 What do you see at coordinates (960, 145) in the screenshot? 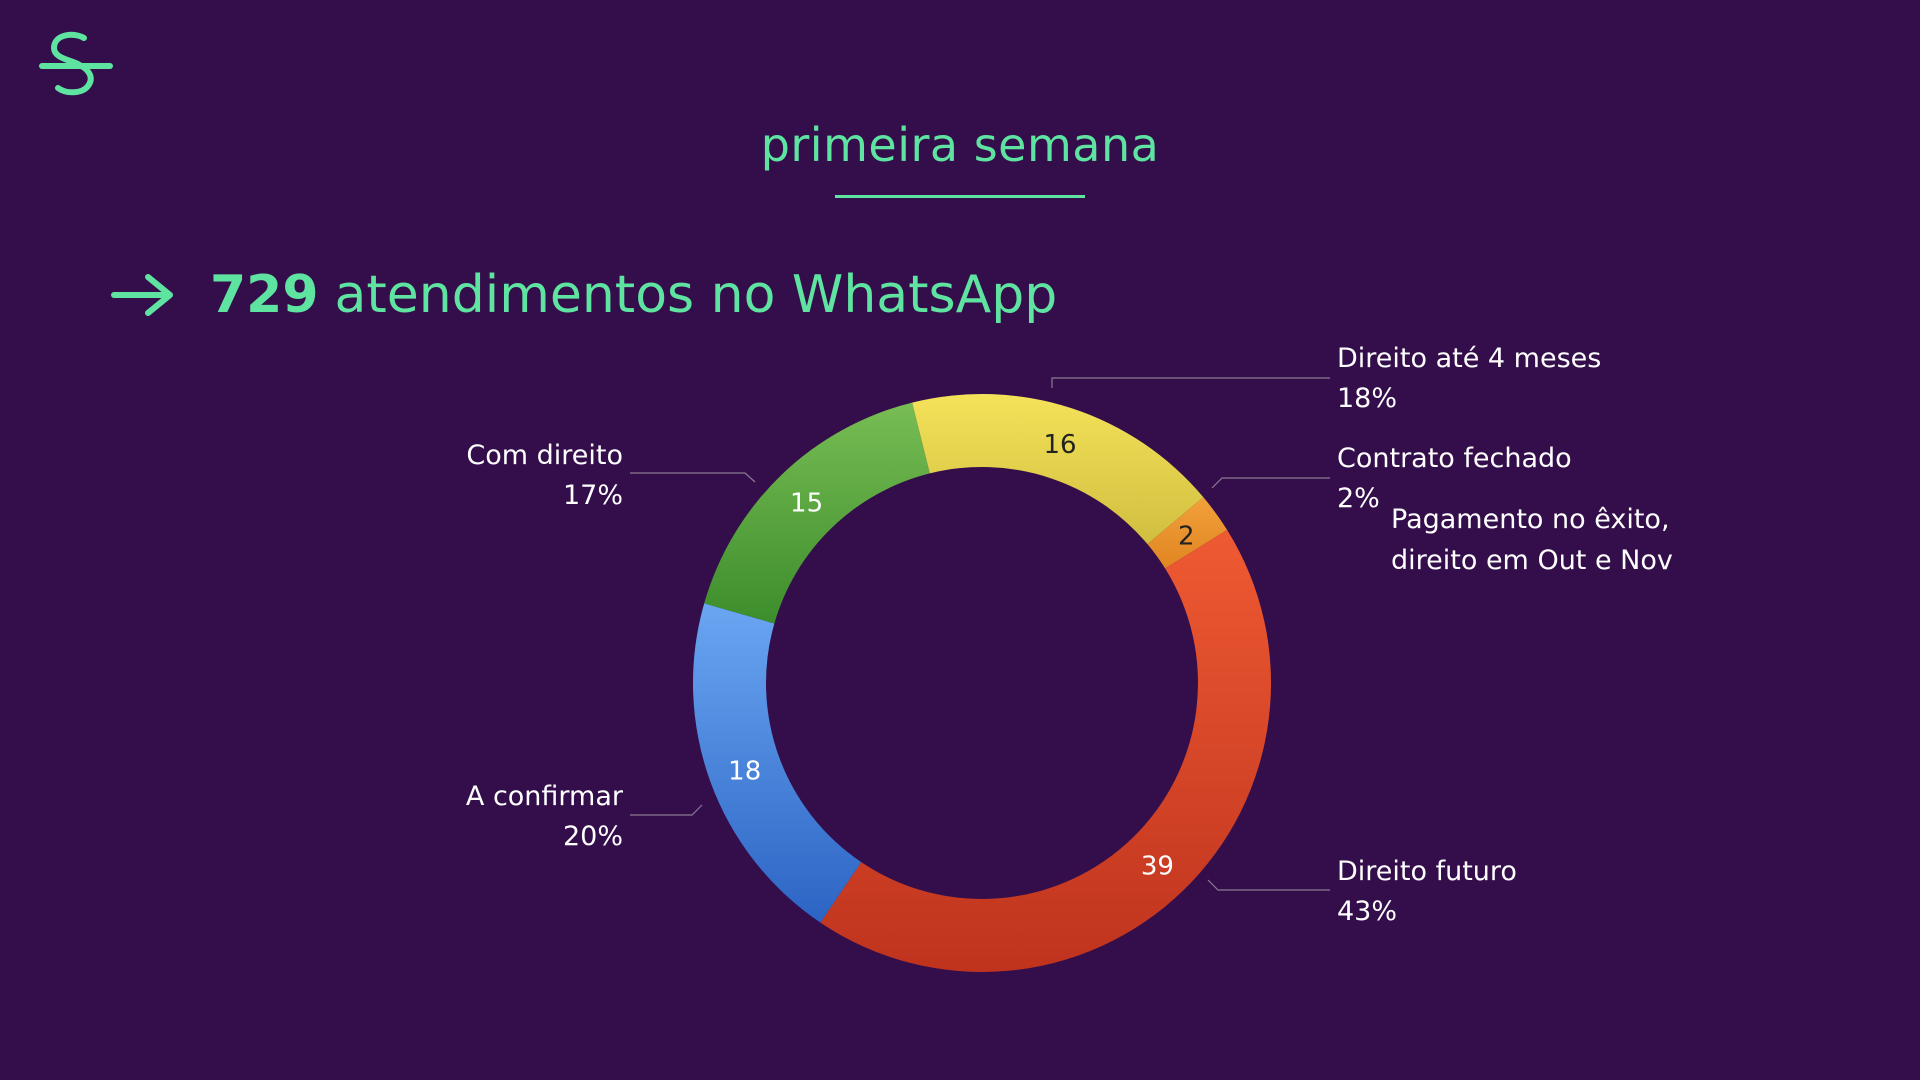
I see `slide-title: primeira semana` at bounding box center [960, 145].